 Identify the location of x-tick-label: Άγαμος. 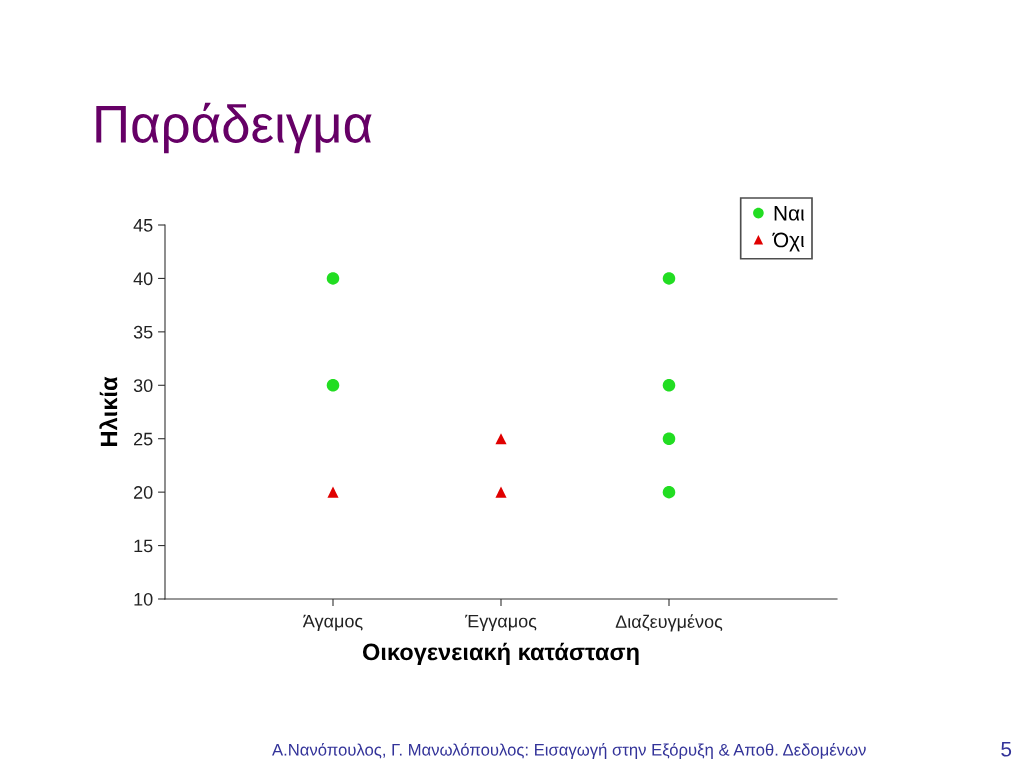
(332, 623).